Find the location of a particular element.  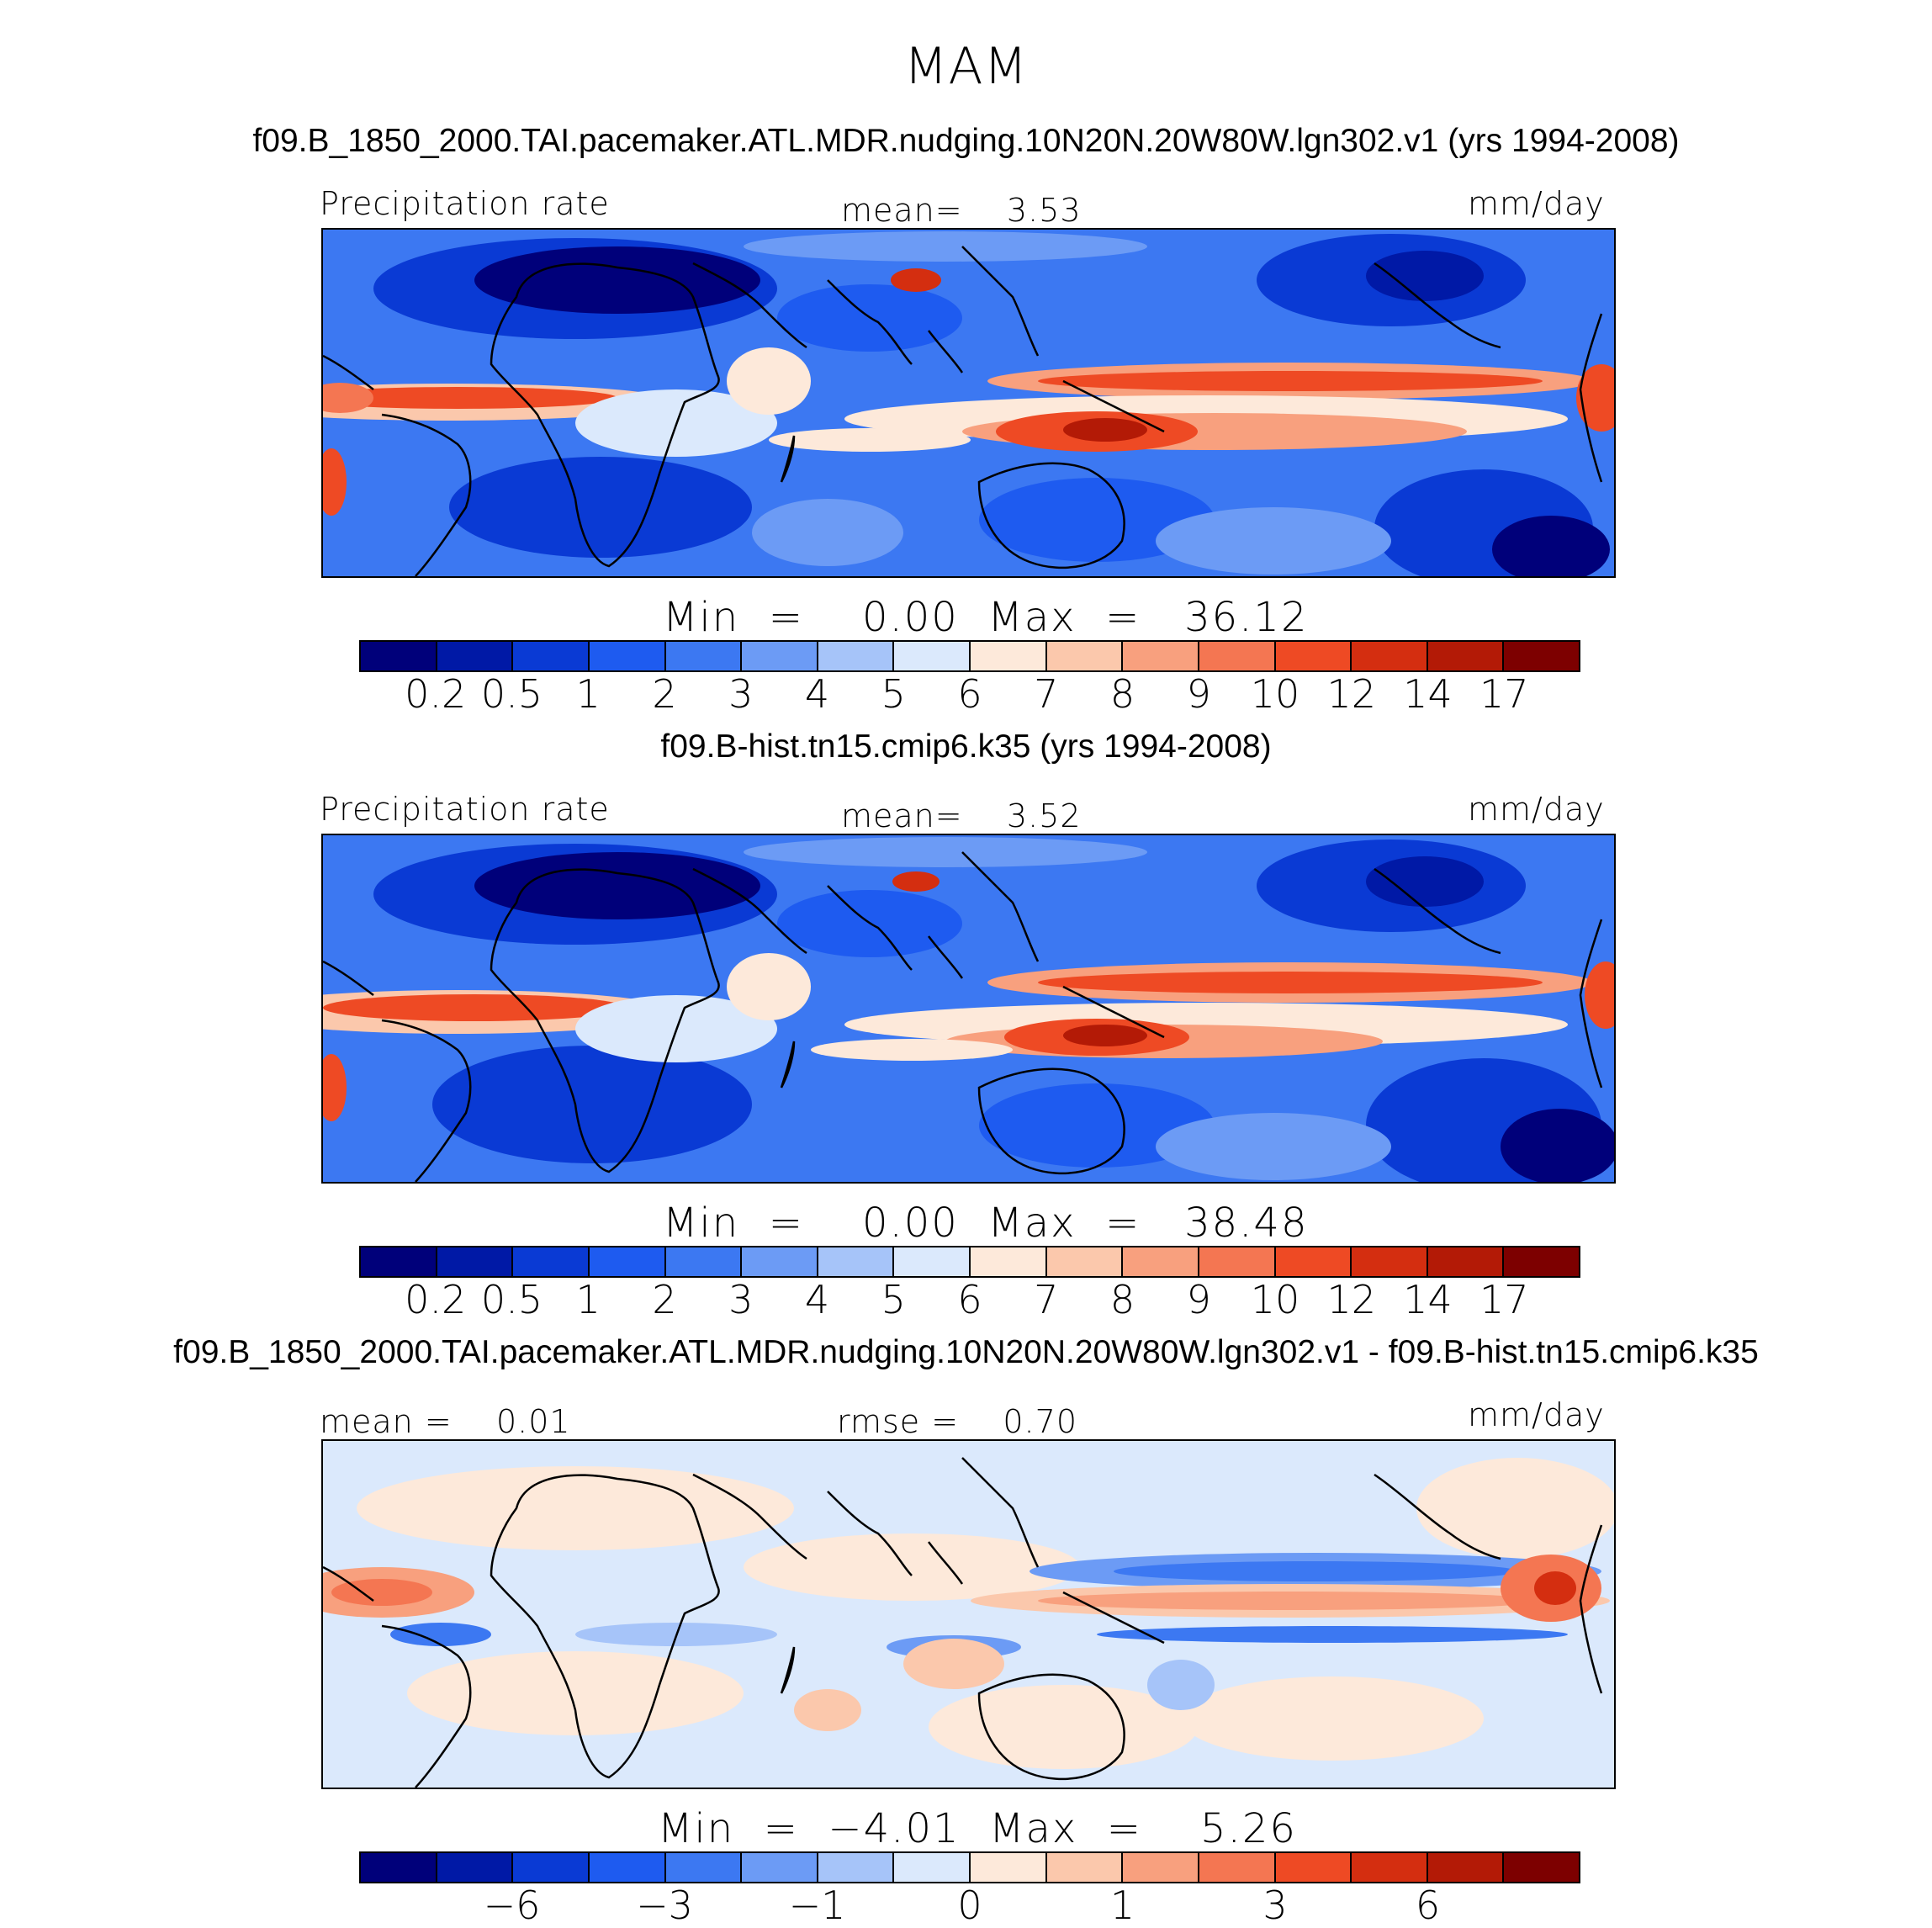

colorbar-tick-label: 4 is located at coordinates (817, 694).